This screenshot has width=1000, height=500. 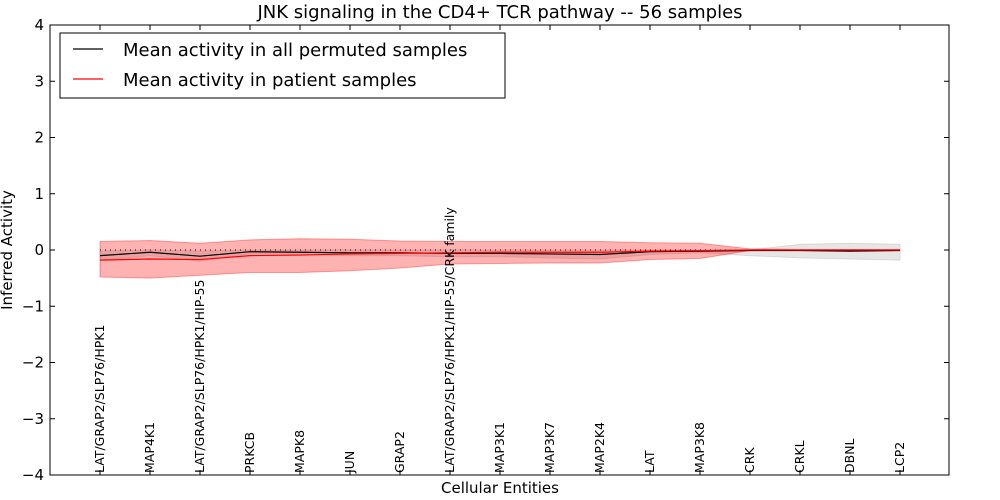 What do you see at coordinates (699, 447) in the screenshot?
I see `entity-label: MAP3K8` at bounding box center [699, 447].